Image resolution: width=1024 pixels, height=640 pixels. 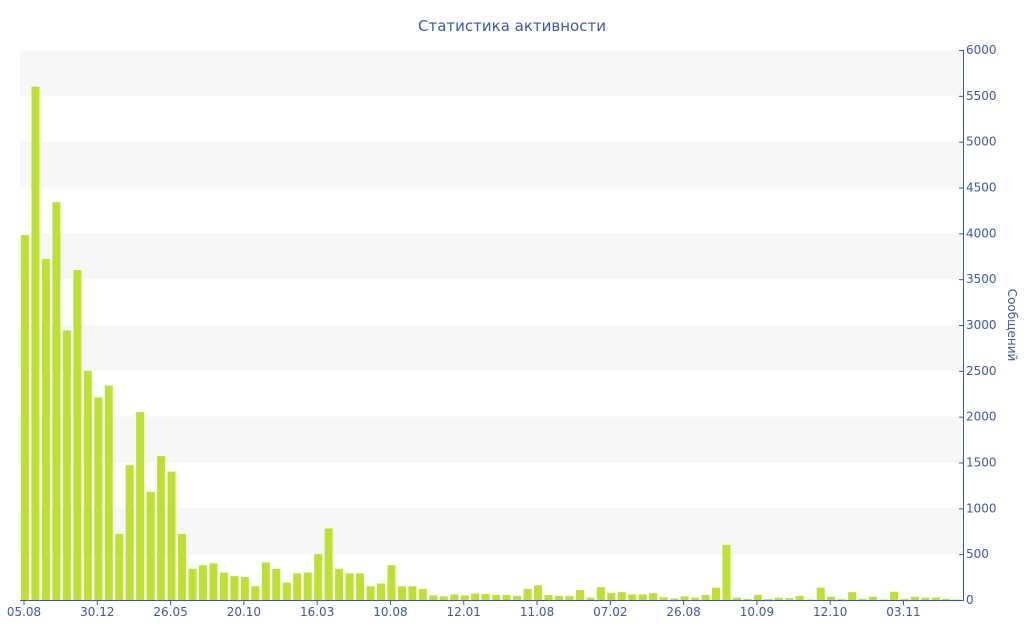 I want to click on y-tick-label: 3000, so click(x=981, y=325).